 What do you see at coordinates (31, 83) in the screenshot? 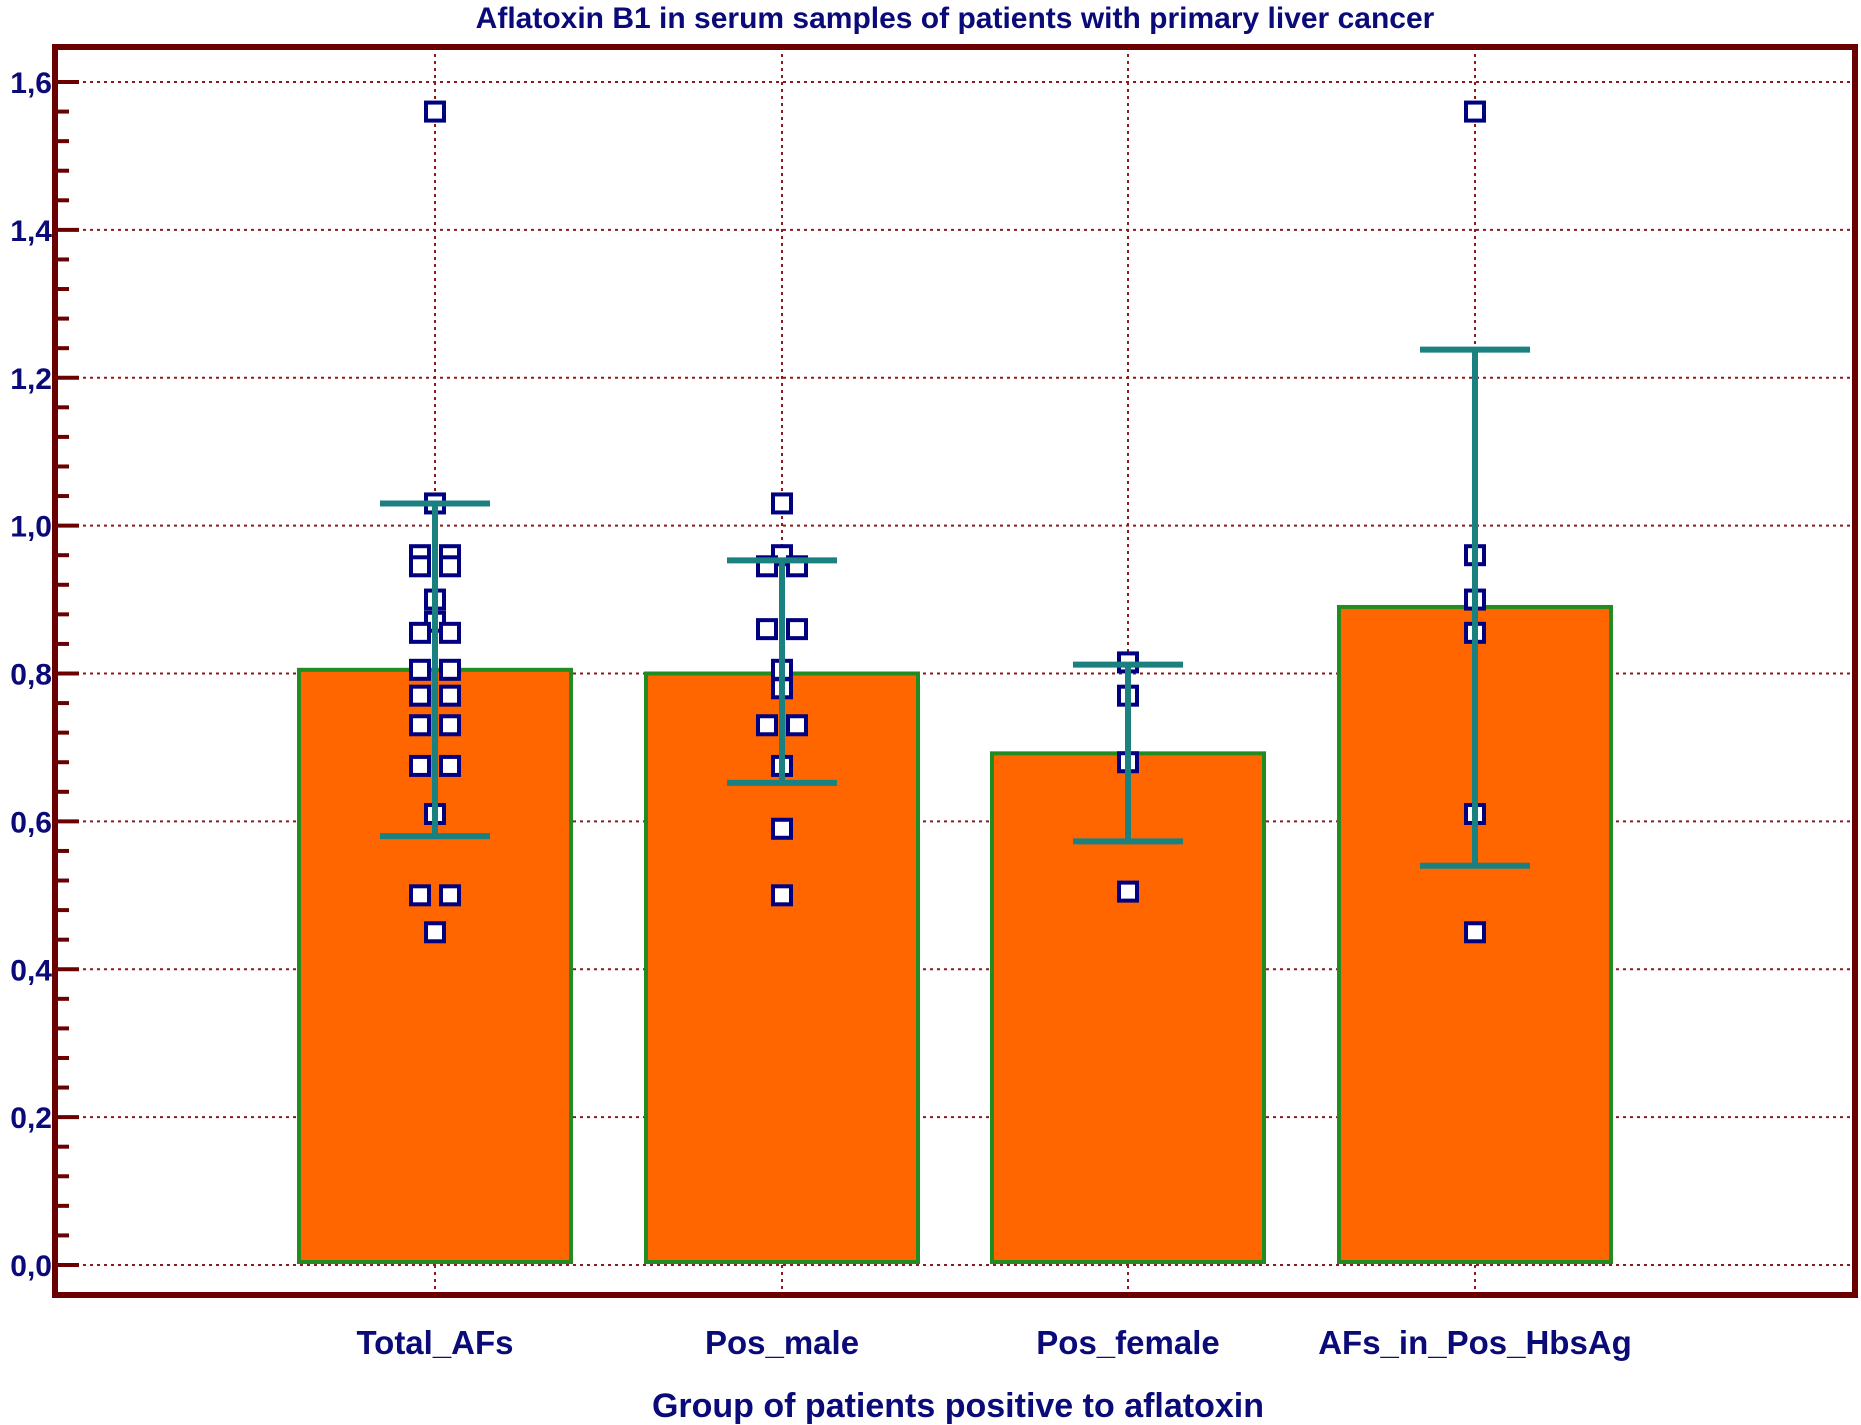
I see `y-tick-label: 1,6` at bounding box center [31, 83].